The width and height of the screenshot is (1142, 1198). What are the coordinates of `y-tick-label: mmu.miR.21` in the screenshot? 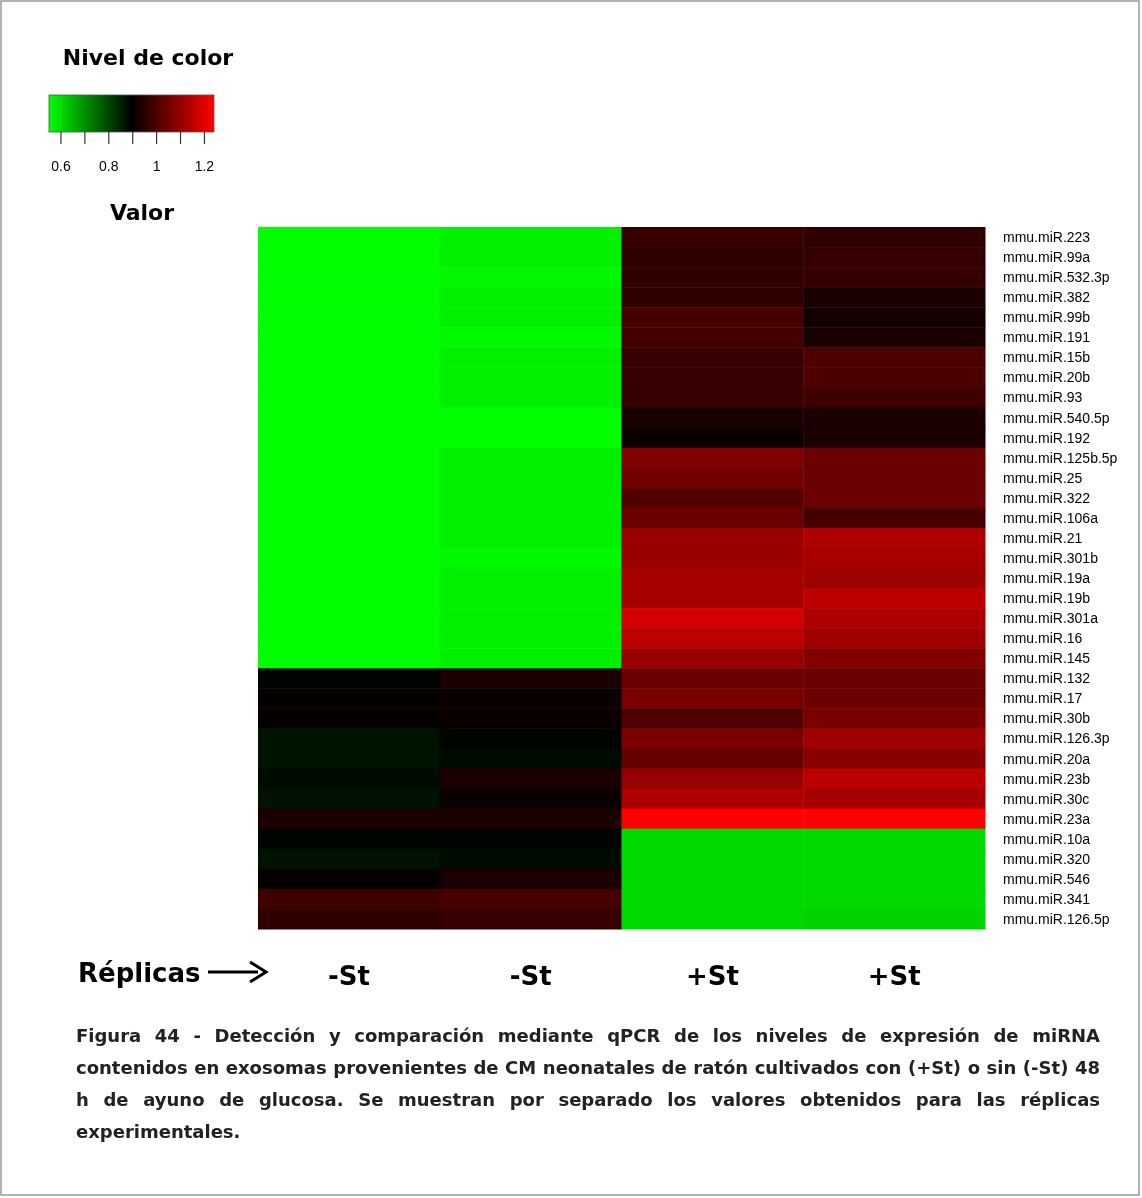 It's located at (1043, 537).